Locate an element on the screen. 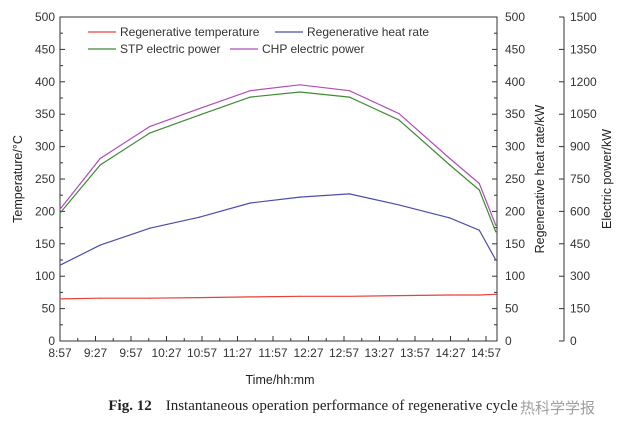 This screenshot has width=626, height=438. x-tick-label: 11:57 is located at coordinates (272, 353).